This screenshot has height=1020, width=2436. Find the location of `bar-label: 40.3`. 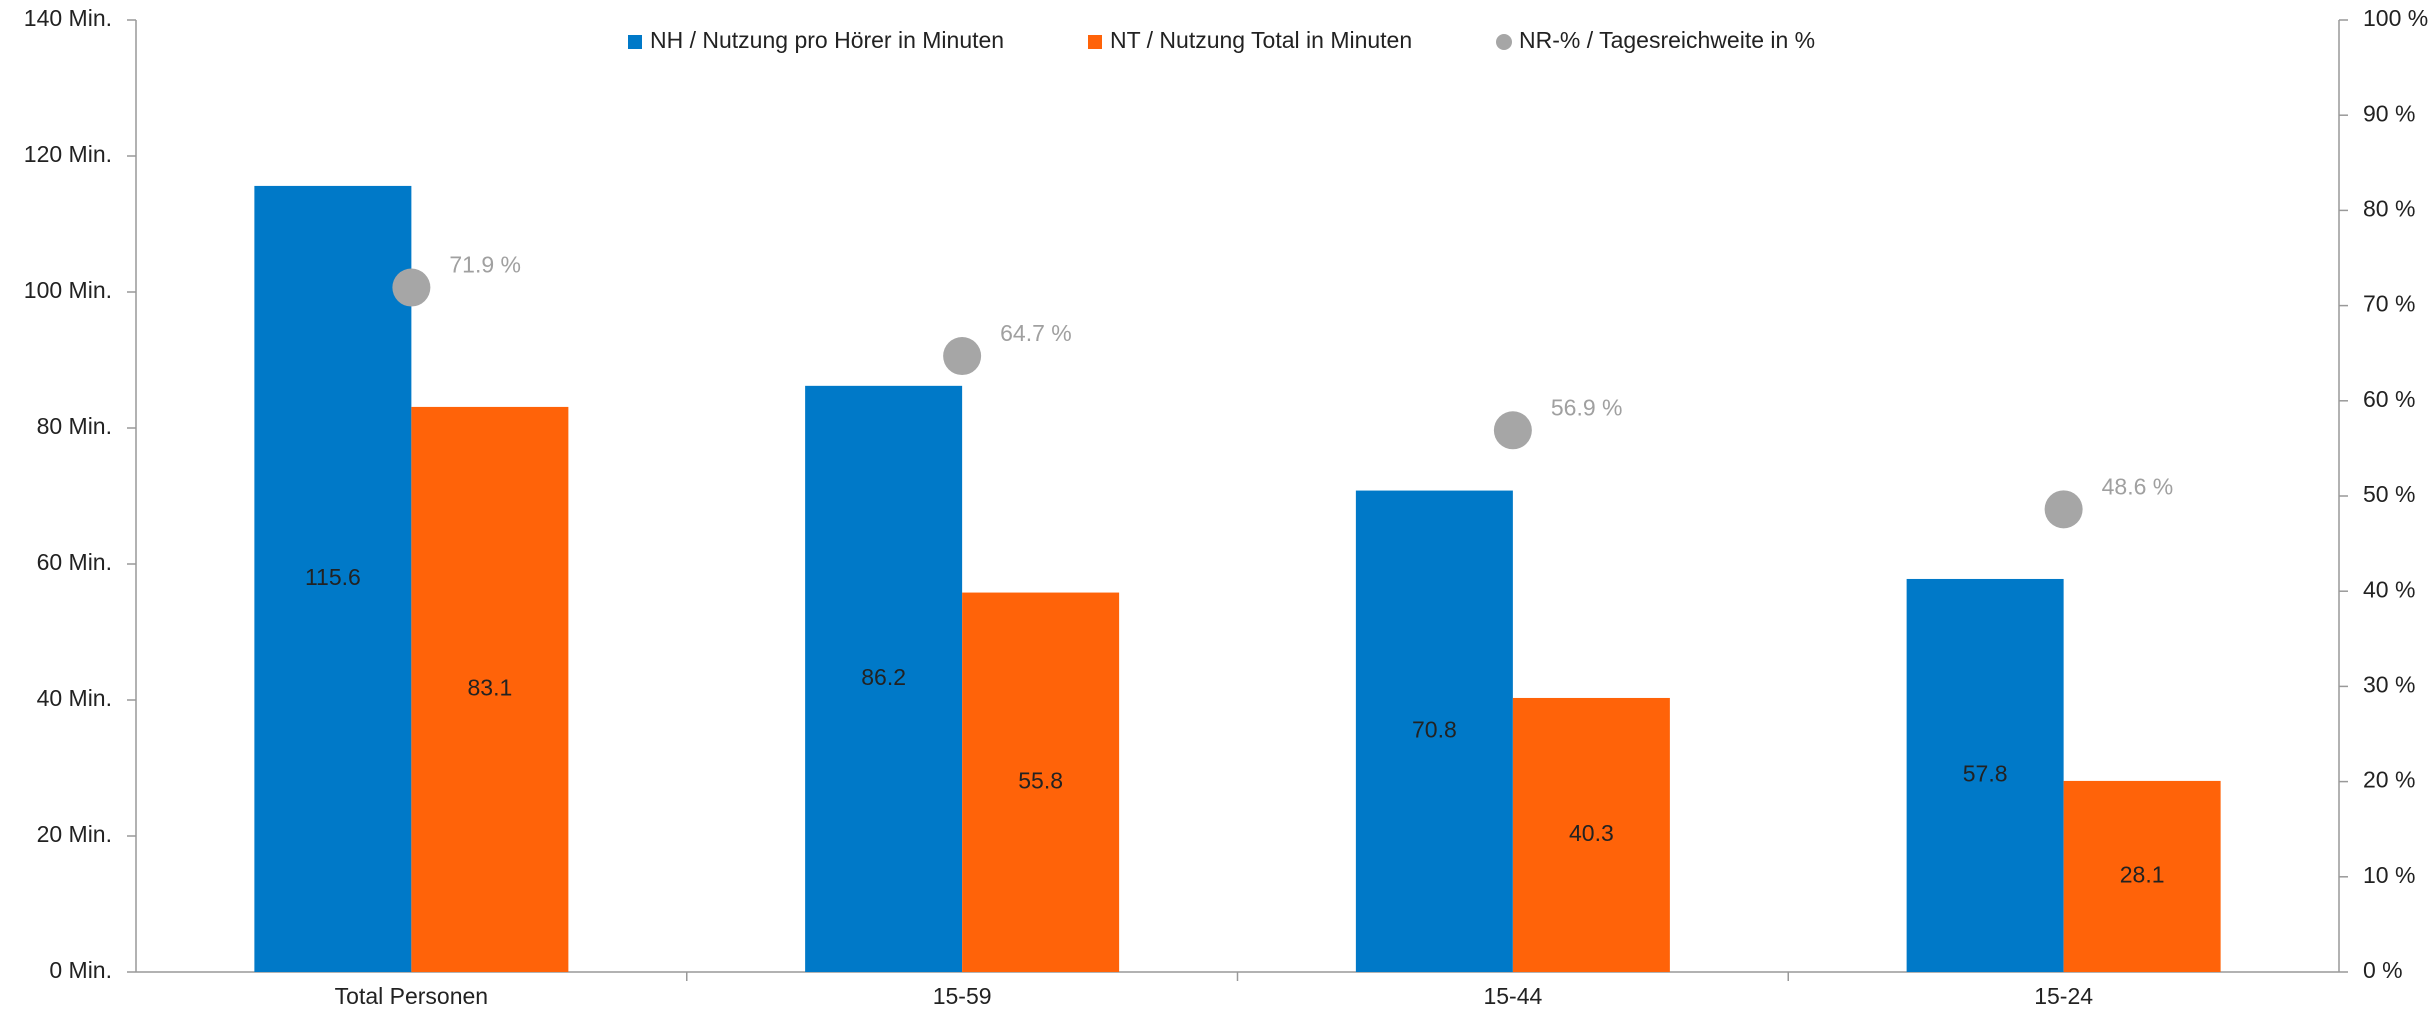

bar-label: 40.3 is located at coordinates (1591, 833).